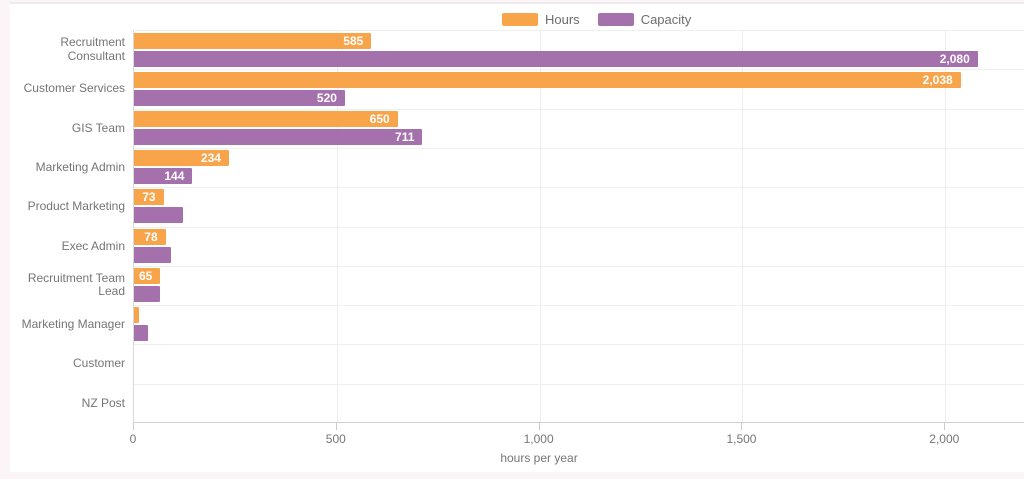 Image resolution: width=1024 pixels, height=479 pixels. What do you see at coordinates (103, 402) in the screenshot?
I see `category-label: NZ Post` at bounding box center [103, 402].